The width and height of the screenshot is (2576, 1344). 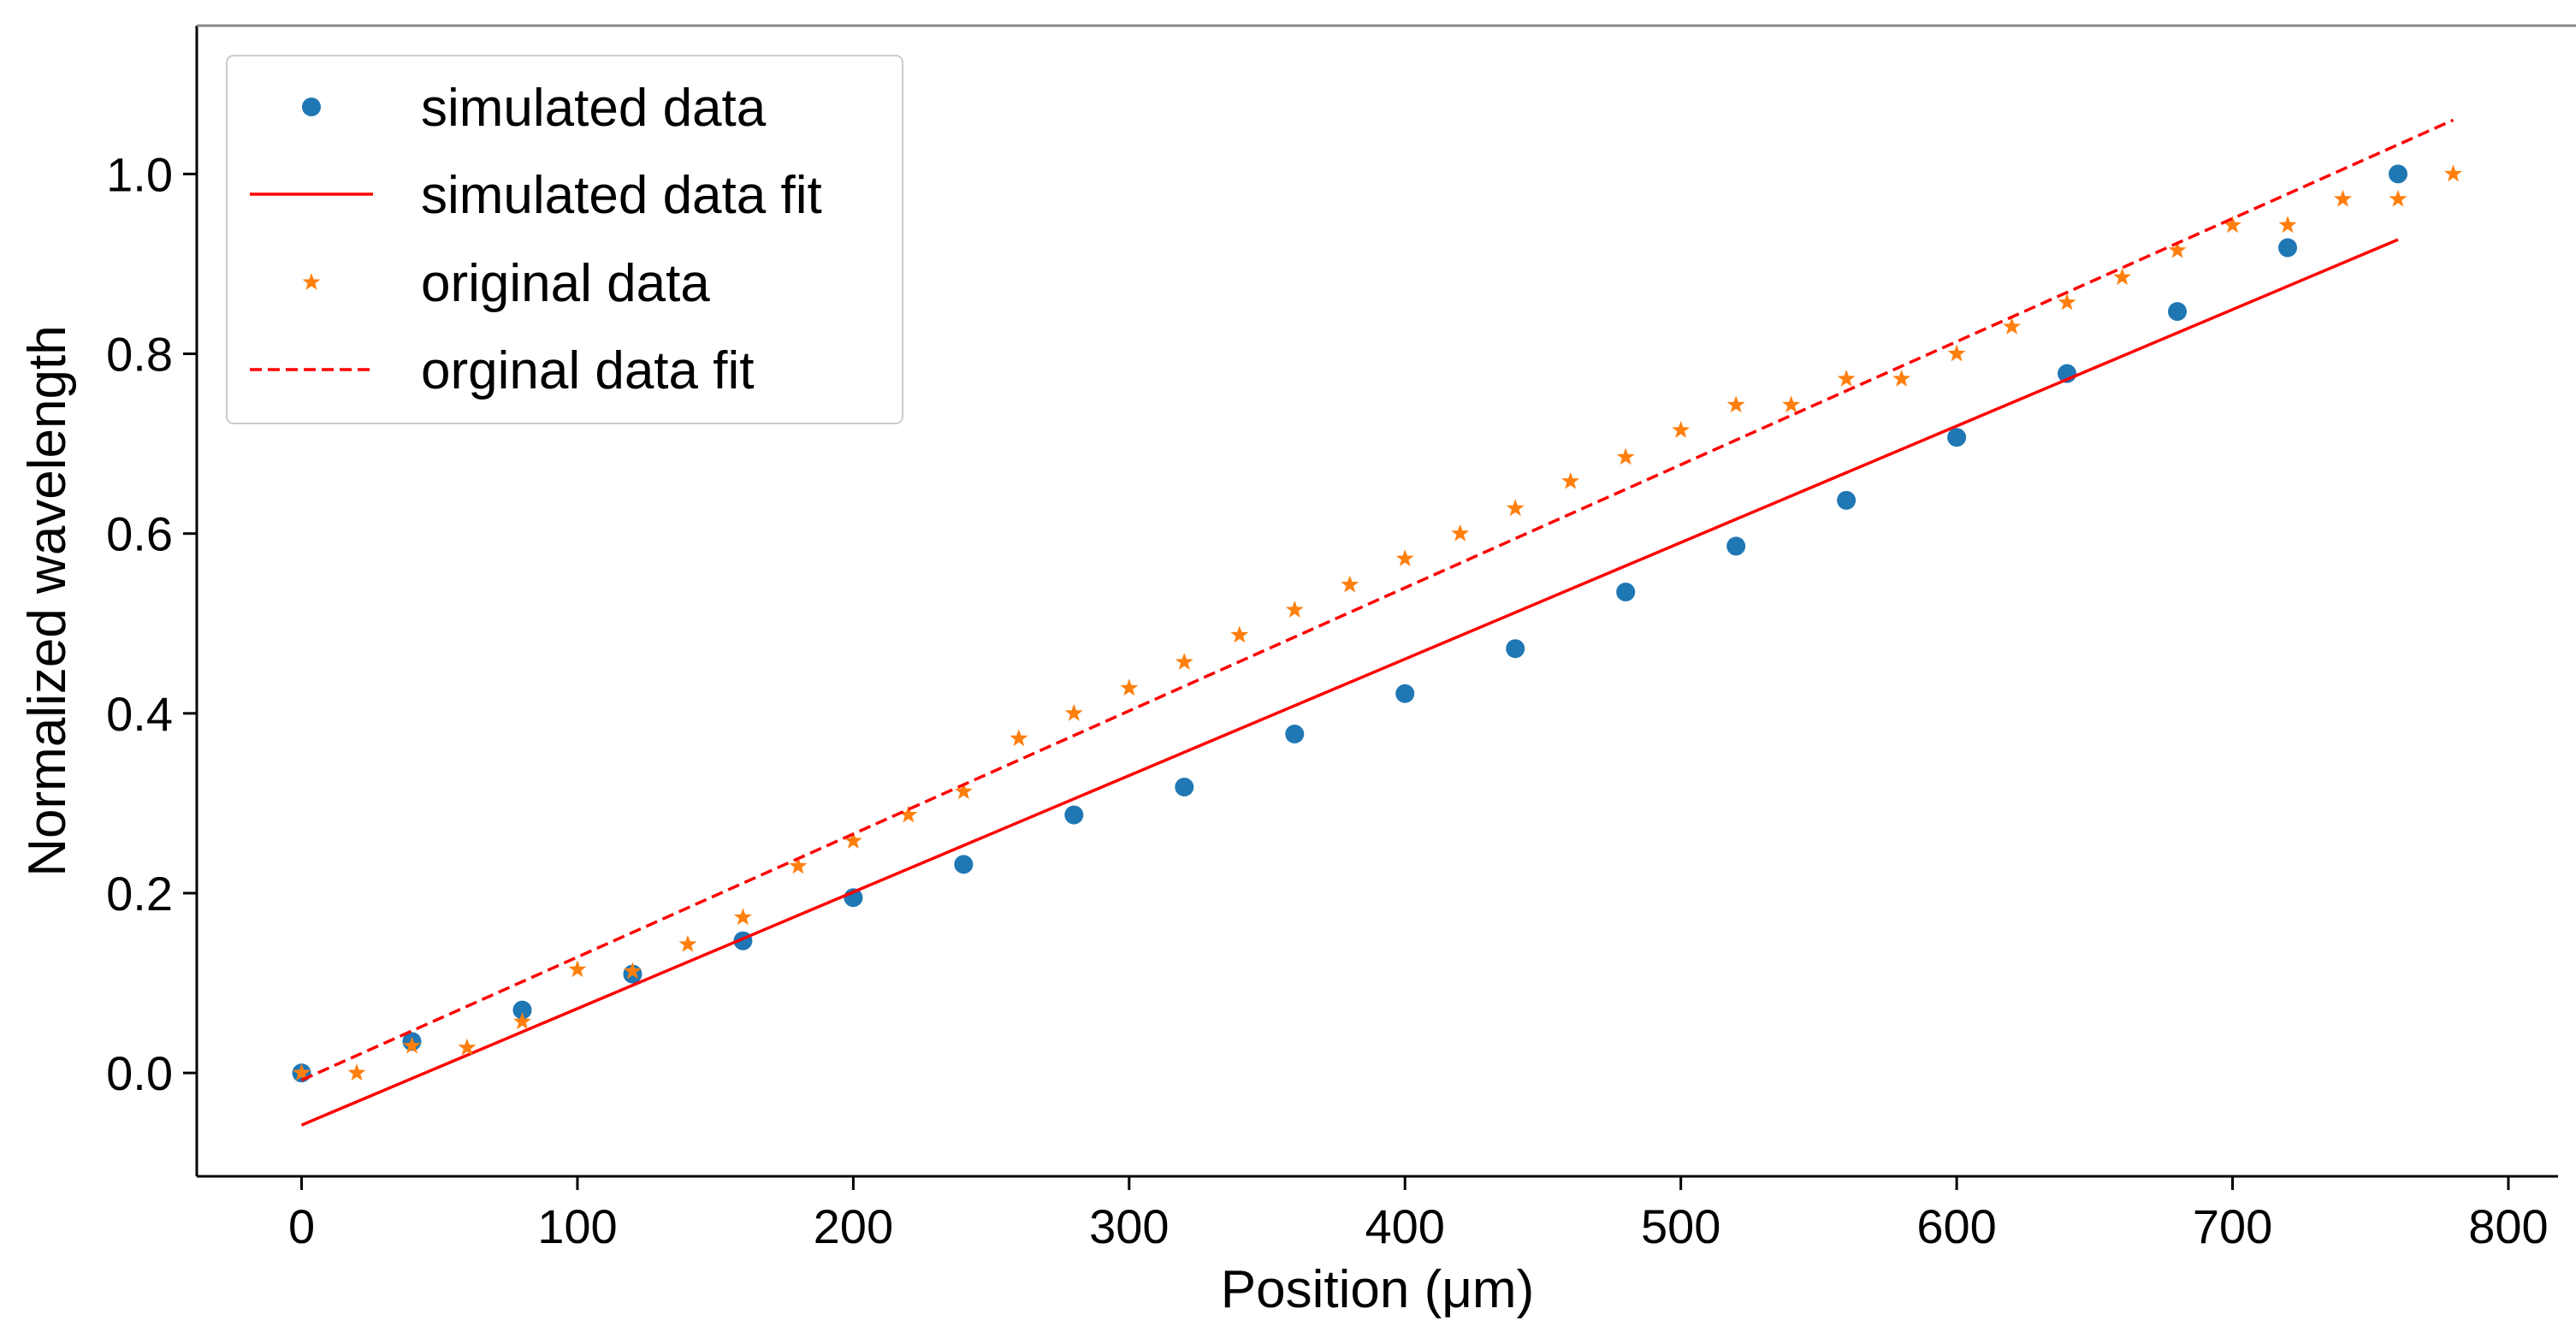 I want to click on x-tick-label: 400, so click(x=1405, y=1226).